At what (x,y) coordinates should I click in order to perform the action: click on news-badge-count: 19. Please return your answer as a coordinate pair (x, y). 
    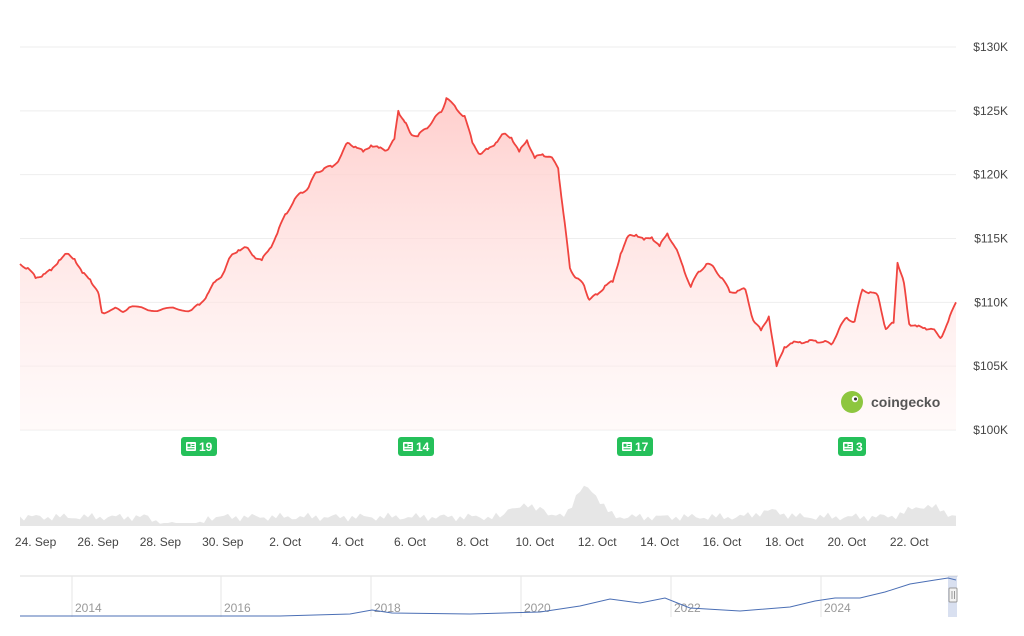
    Looking at the image, I should click on (206, 447).